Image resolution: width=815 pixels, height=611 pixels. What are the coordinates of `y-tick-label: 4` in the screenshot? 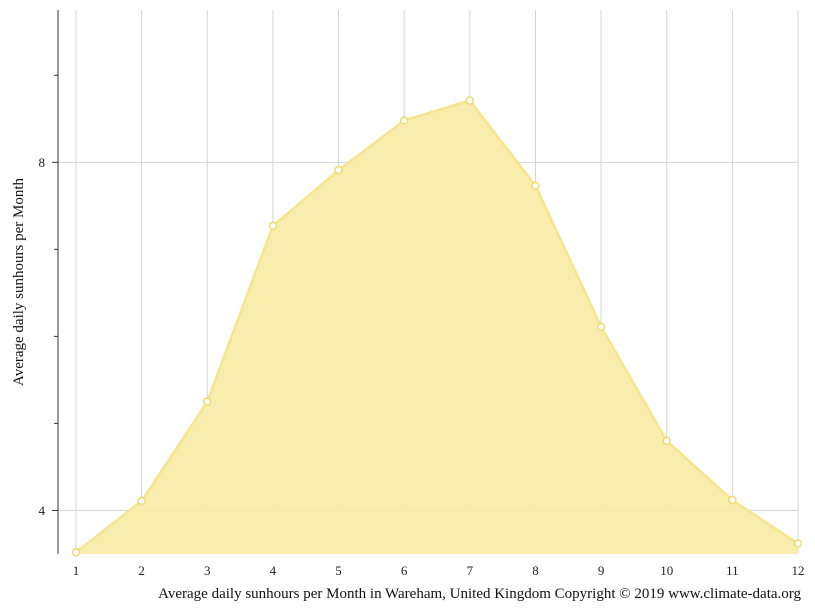 It's located at (42, 510).